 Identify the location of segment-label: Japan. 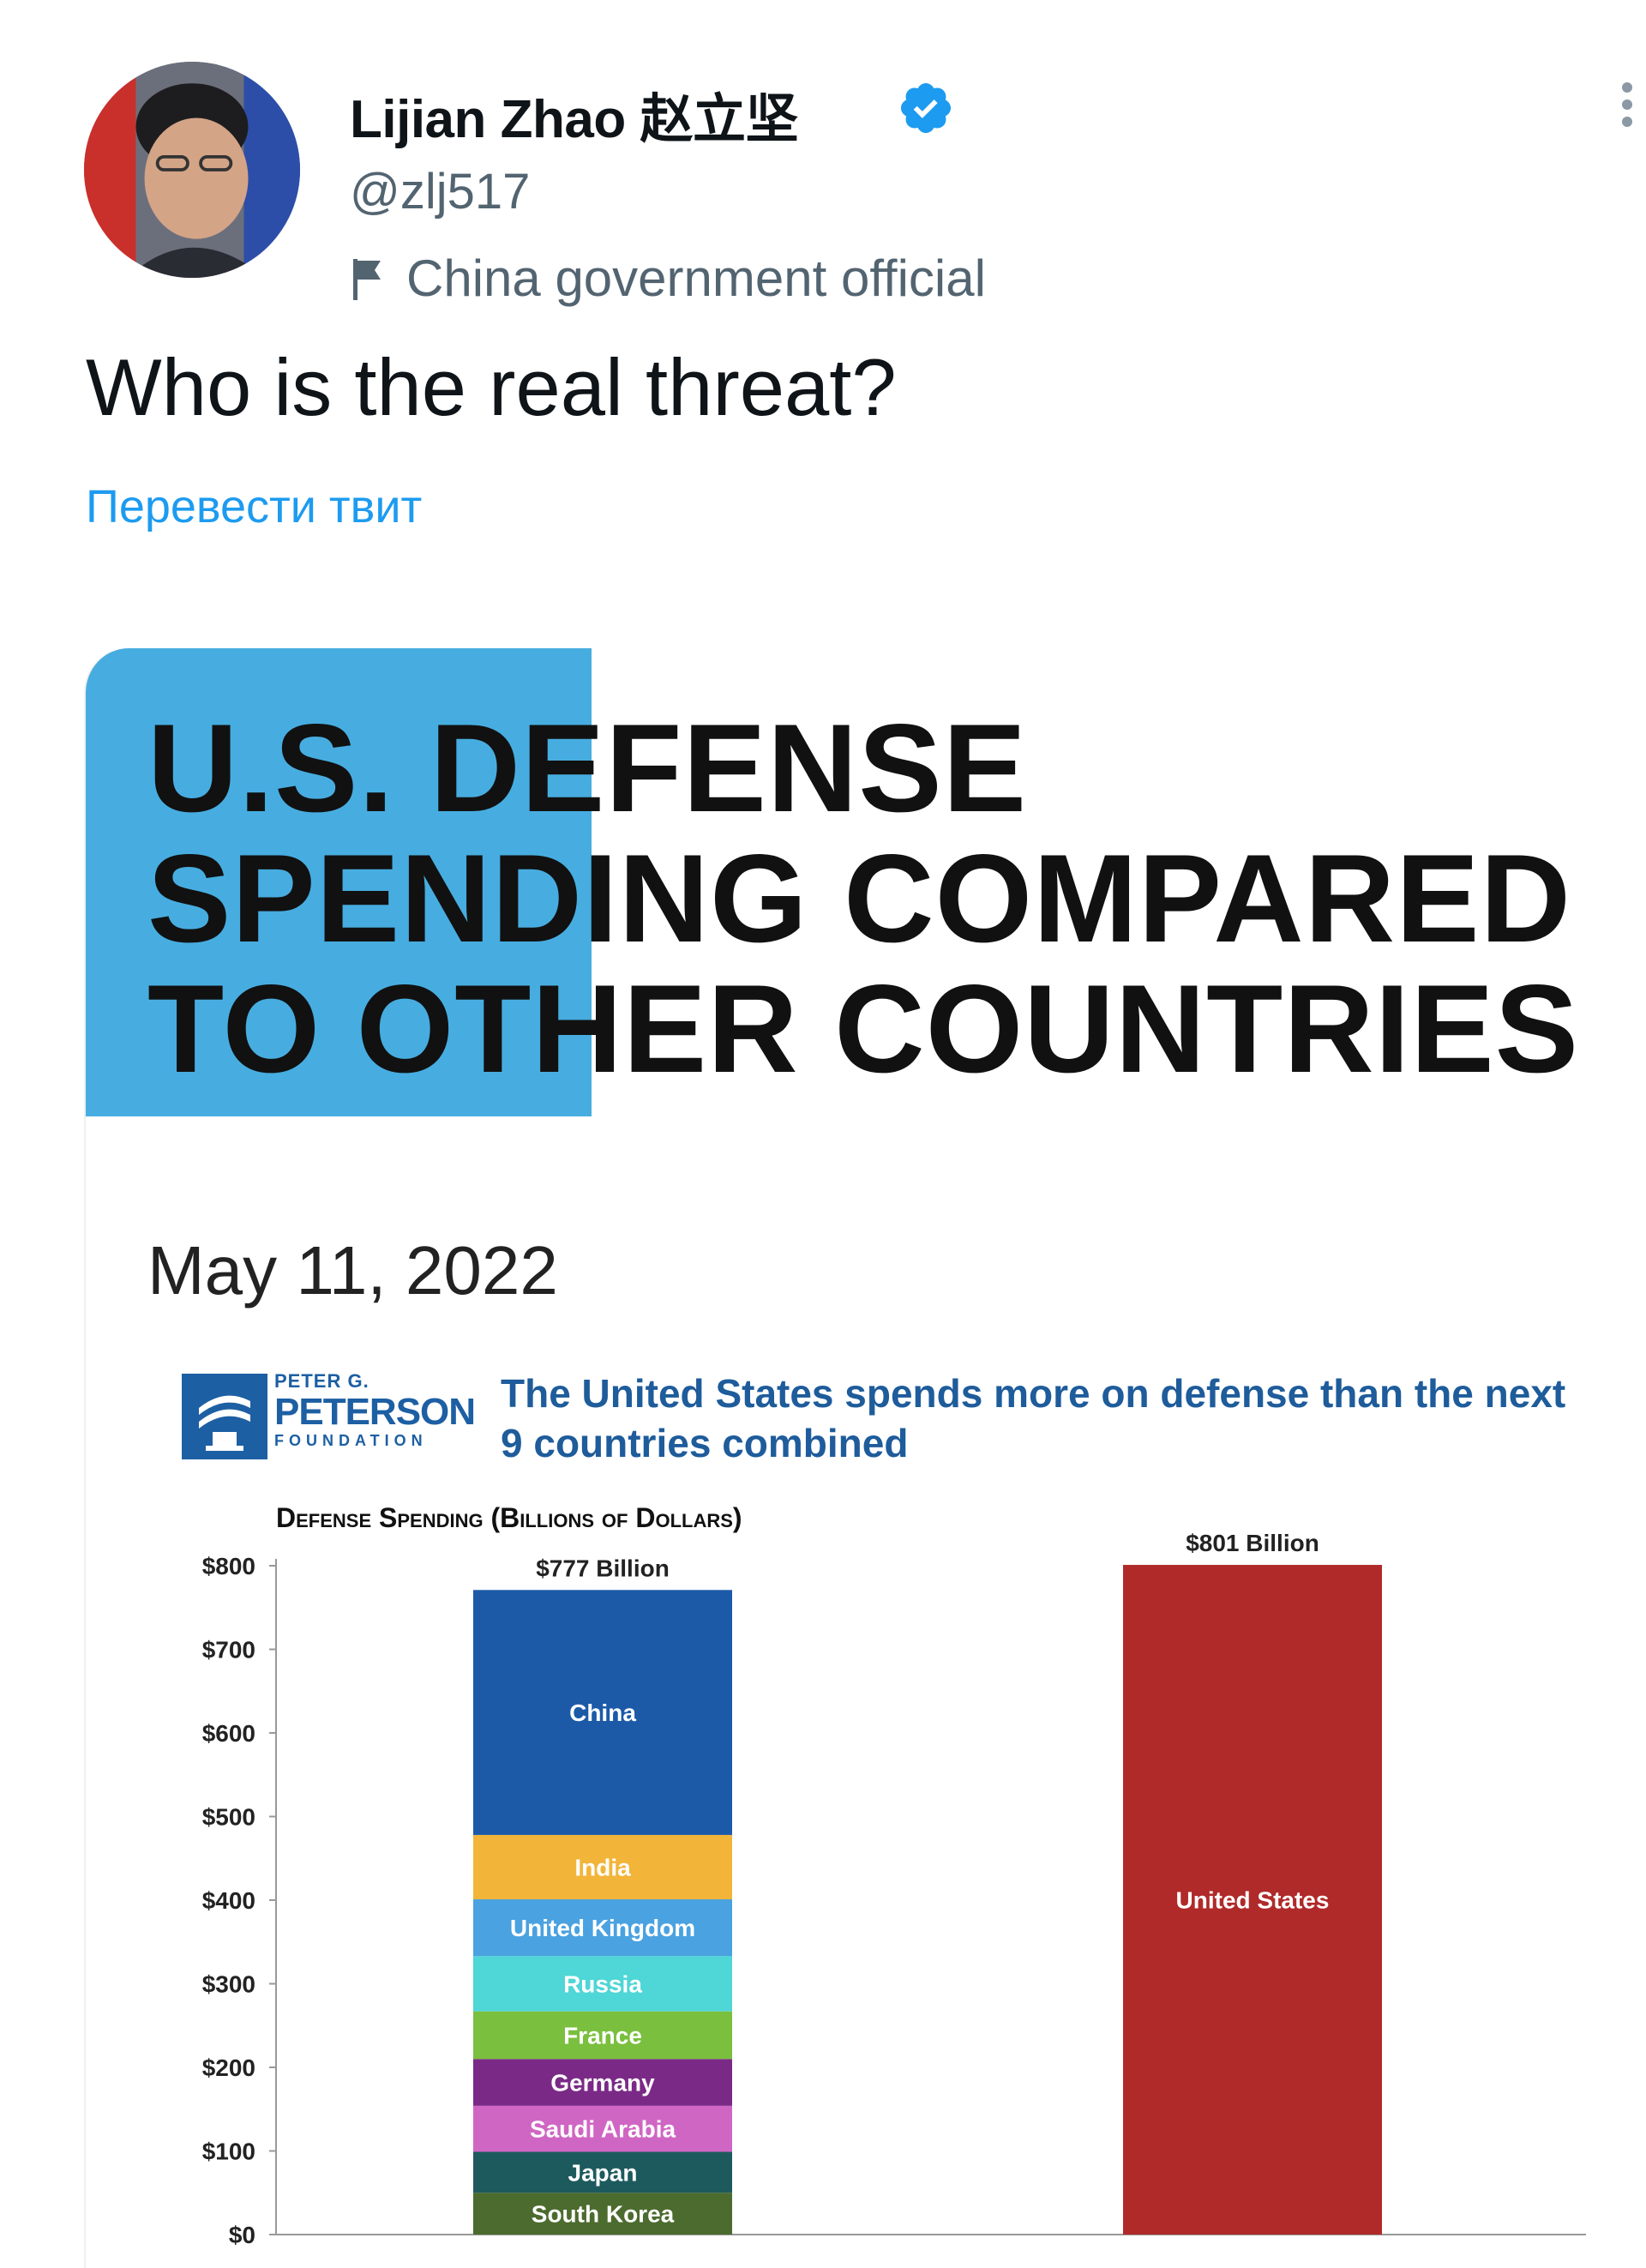
(603, 2172).